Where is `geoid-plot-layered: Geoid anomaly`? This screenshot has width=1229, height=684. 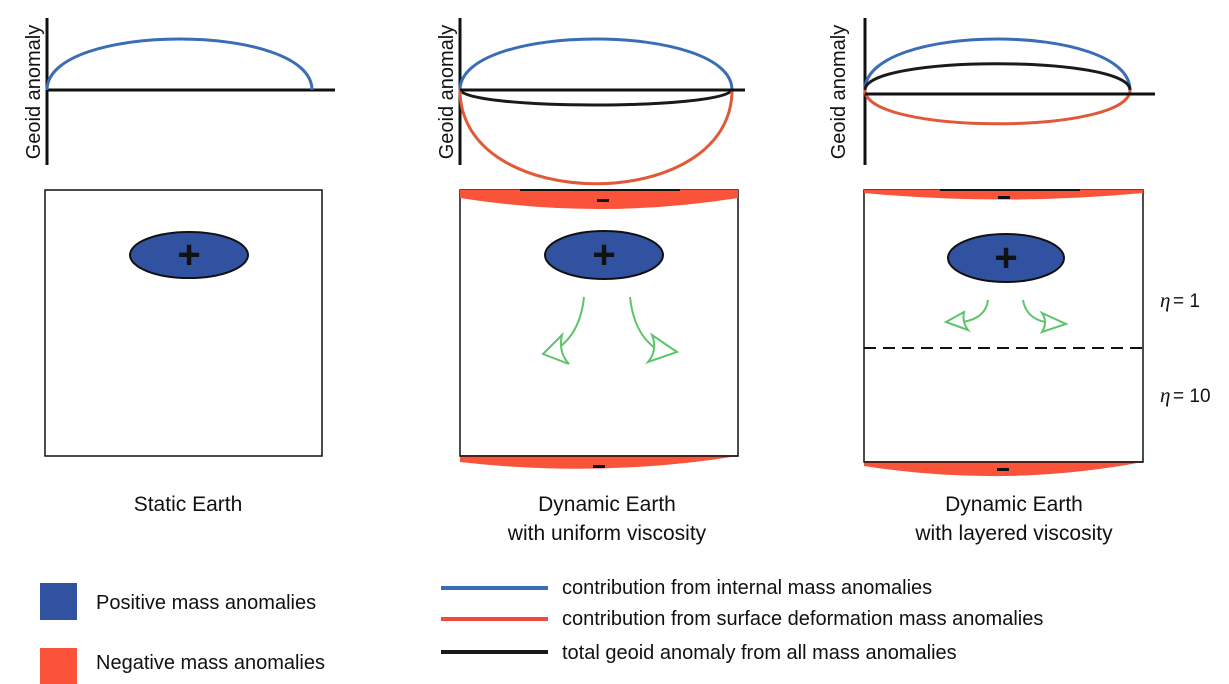
geoid-plot-layered: Geoid anomaly is located at coordinates (991, 91).